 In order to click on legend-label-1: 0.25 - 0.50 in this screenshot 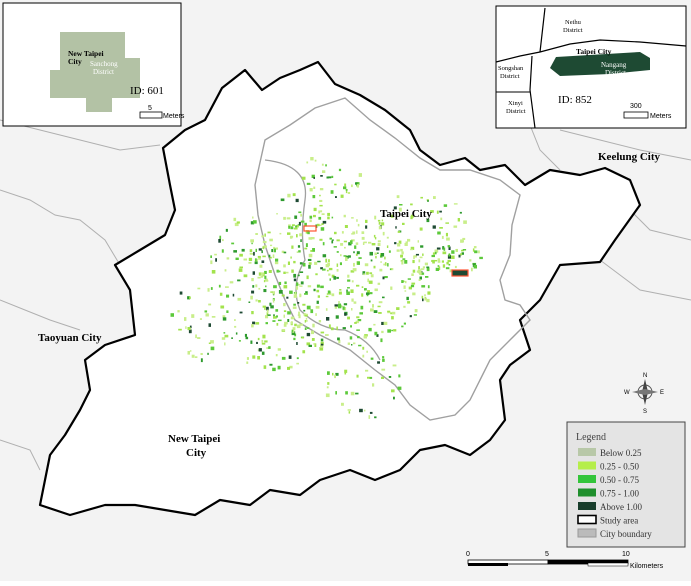, I will do `click(619, 467)`.